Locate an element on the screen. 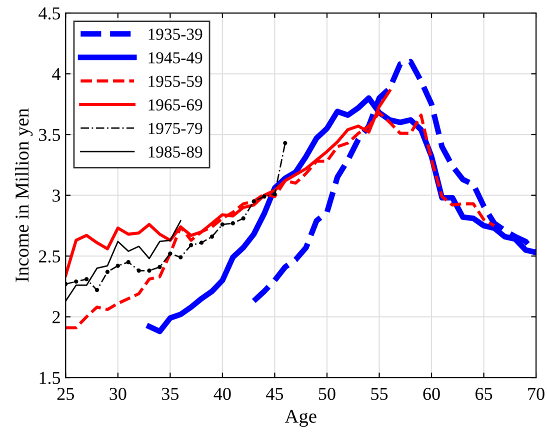 The image size is (547, 434). x-axis-title: Age is located at coordinates (300, 418).